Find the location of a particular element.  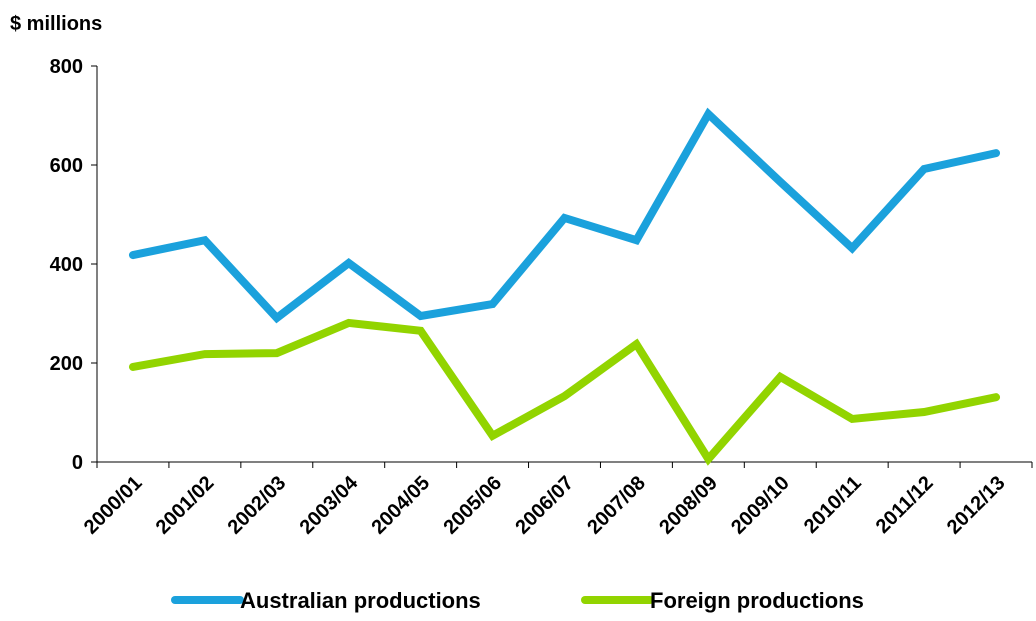

x-tick-label: 2012/13 is located at coordinates (976, 505).